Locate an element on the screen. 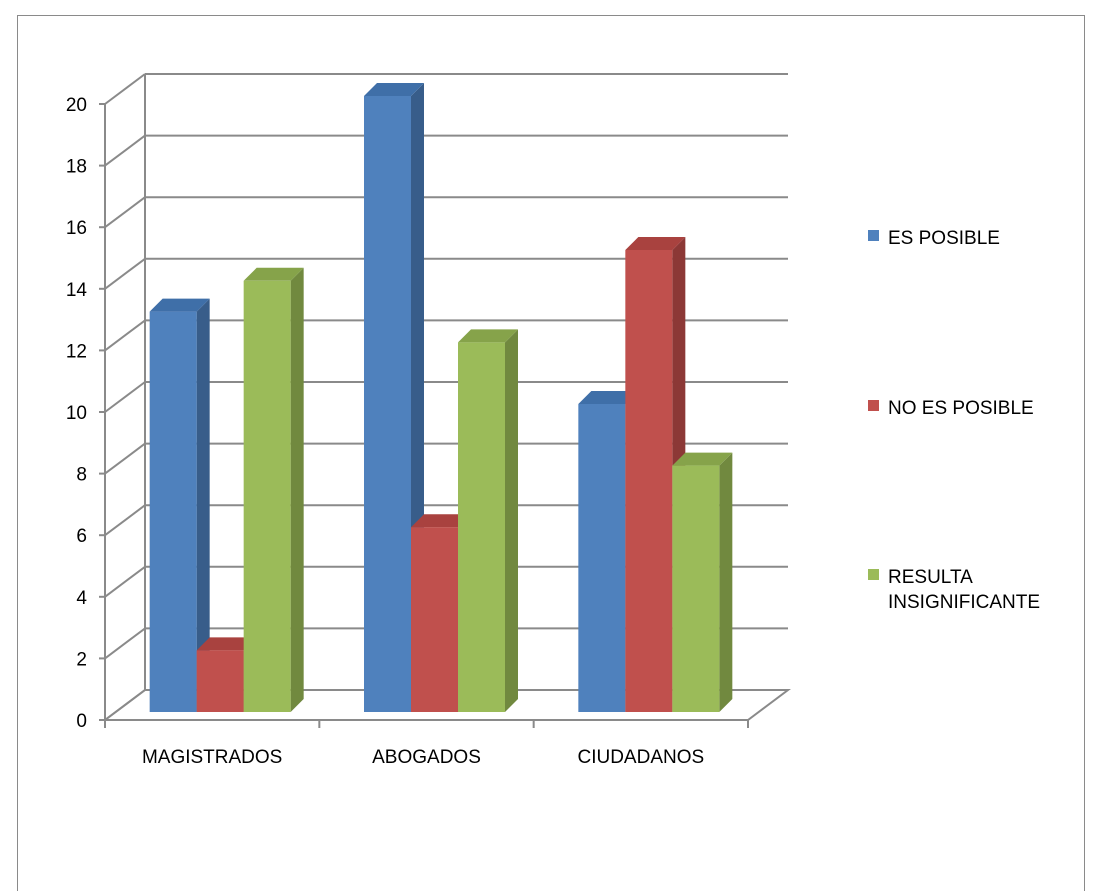  y-tick-label: 12 is located at coordinates (76, 351).